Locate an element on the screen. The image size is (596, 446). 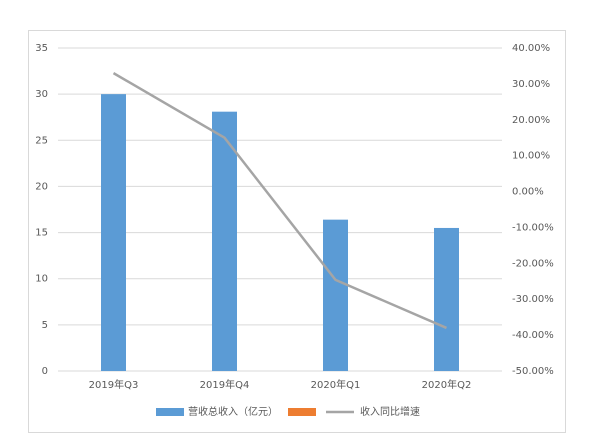
y-tick-label: 30 is located at coordinates (41, 94).